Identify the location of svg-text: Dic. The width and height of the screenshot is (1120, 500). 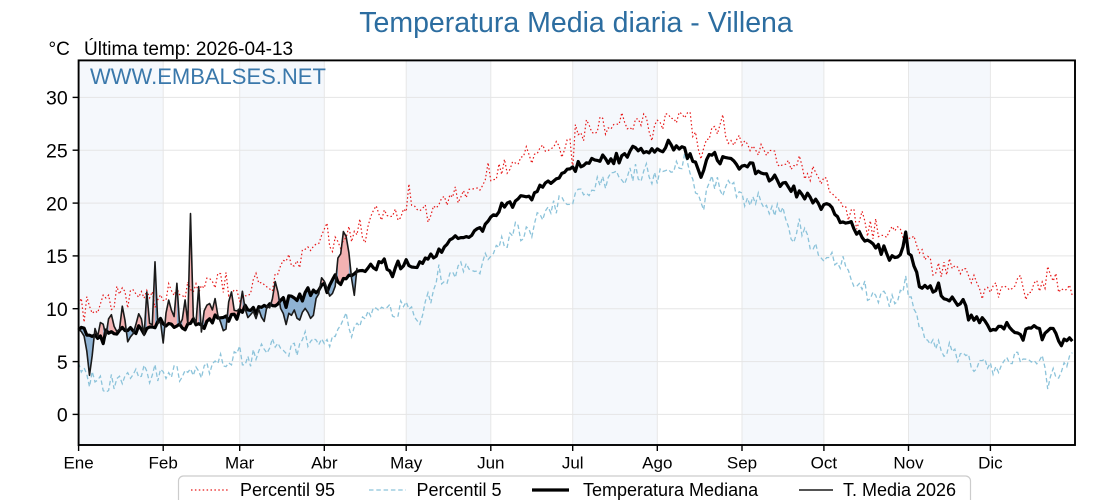
(990, 463).